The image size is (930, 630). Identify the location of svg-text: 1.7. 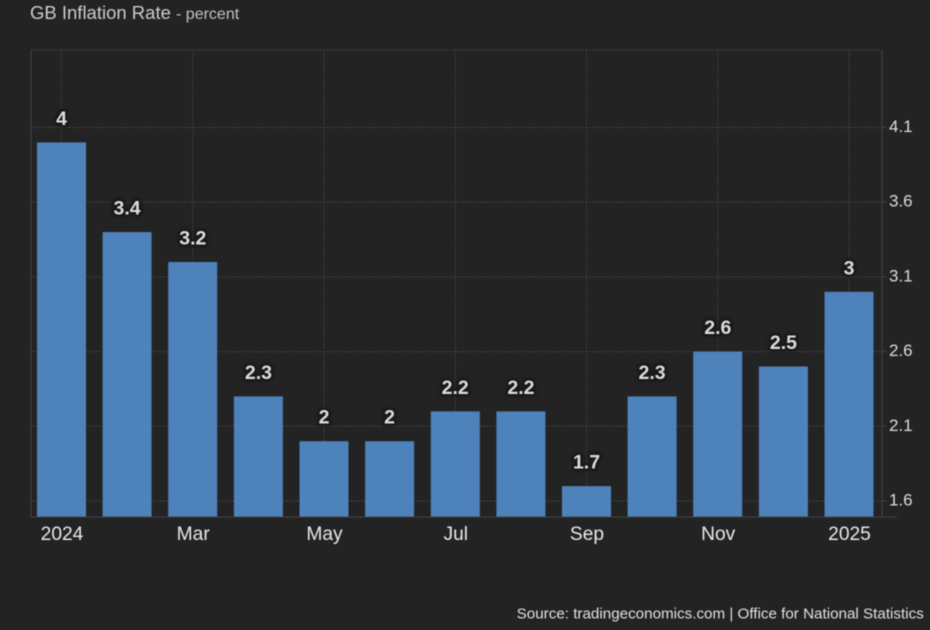
(586, 463).